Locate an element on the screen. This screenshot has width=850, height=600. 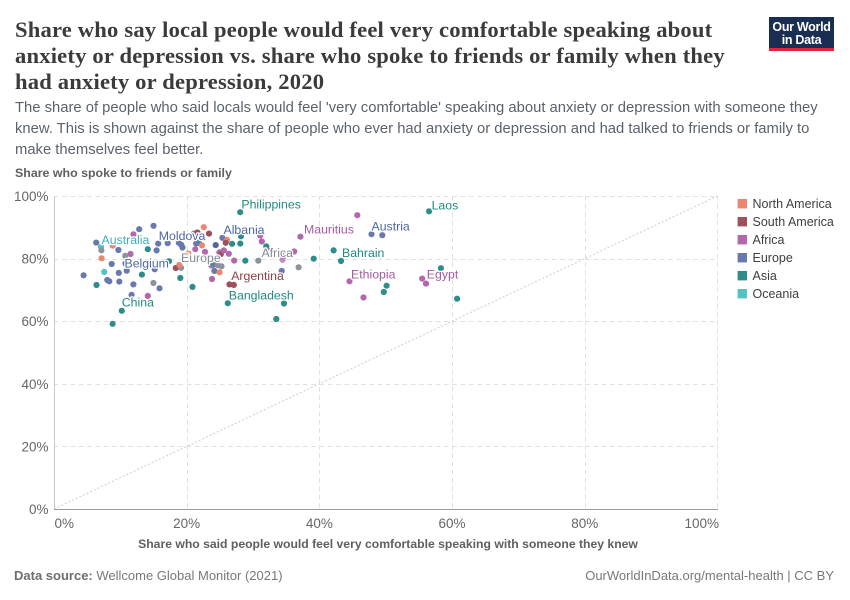
svg-text: North America is located at coordinates (792, 204).